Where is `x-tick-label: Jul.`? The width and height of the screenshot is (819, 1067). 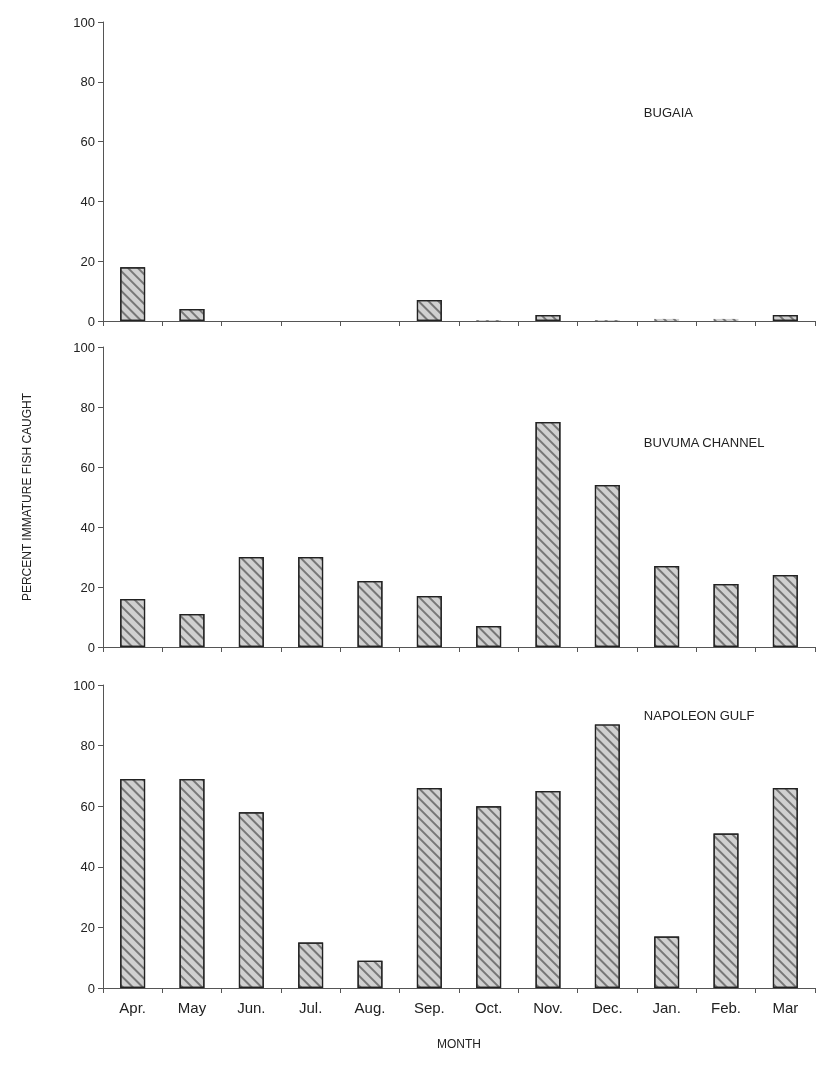
x-tick-label: Jul. is located at coordinates (310, 1007).